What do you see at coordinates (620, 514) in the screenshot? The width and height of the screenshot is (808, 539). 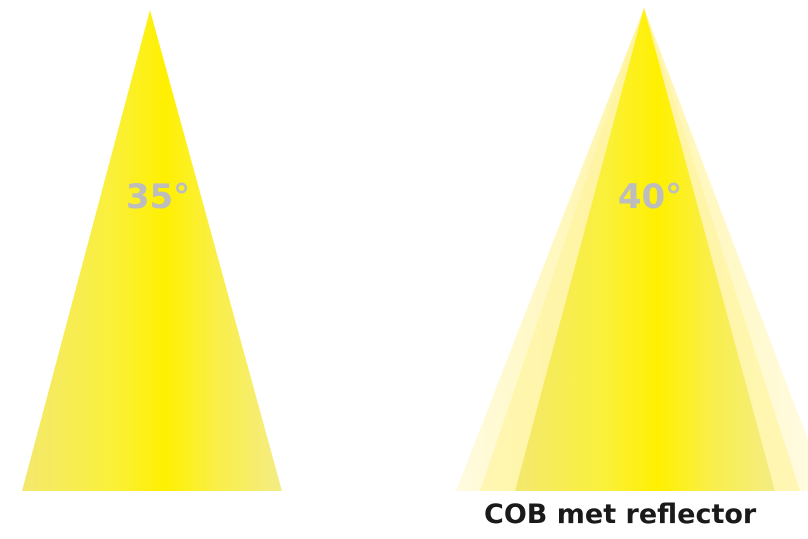 I see `caption-cob-met-reflector: COB met reflector` at bounding box center [620, 514].